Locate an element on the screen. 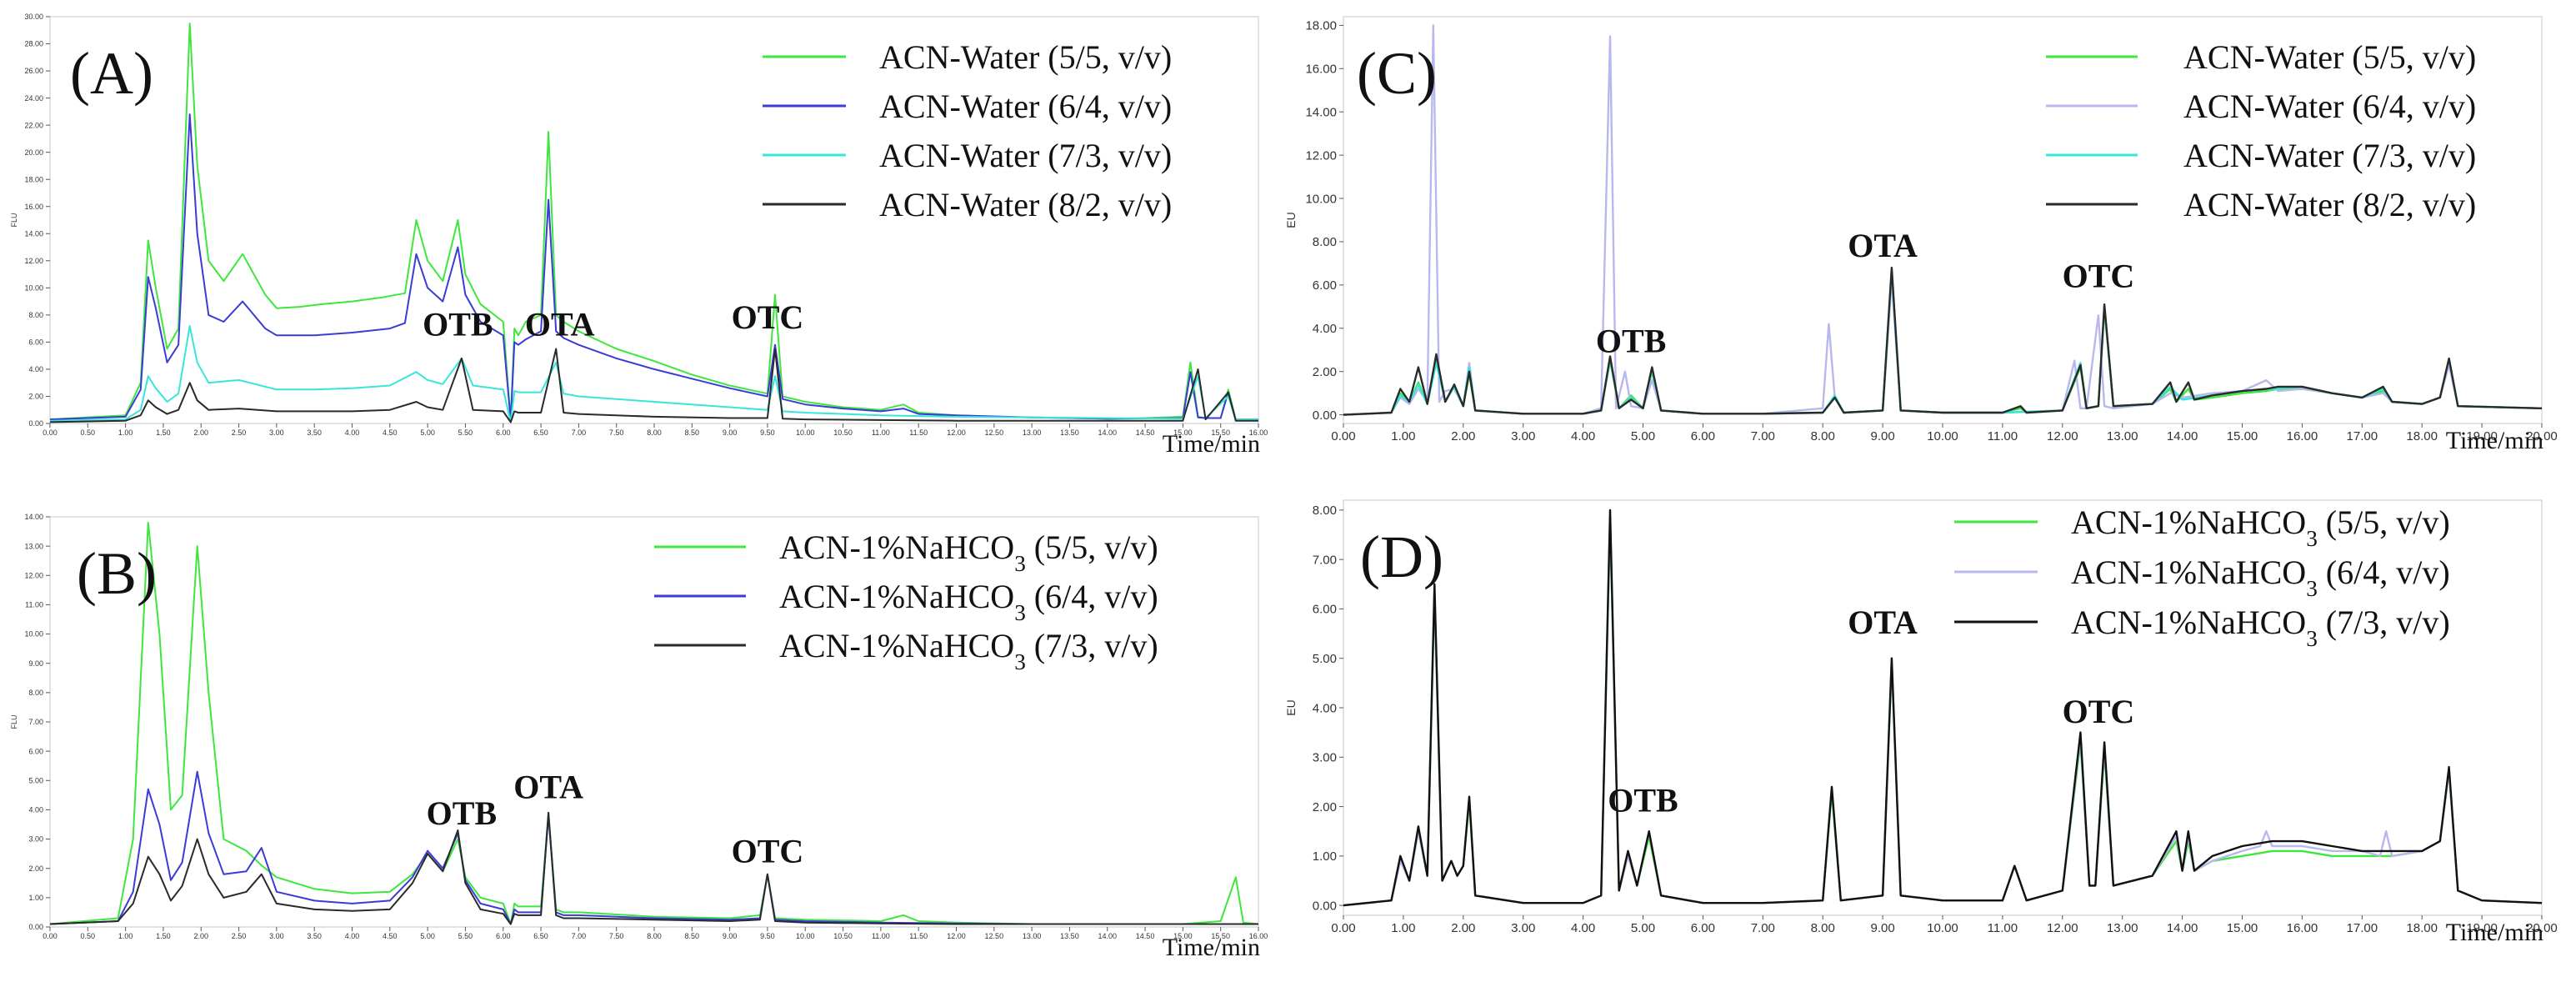  legend-label: ACN-1%NaHCO3 (5/5, v/v) is located at coordinates (969, 552).